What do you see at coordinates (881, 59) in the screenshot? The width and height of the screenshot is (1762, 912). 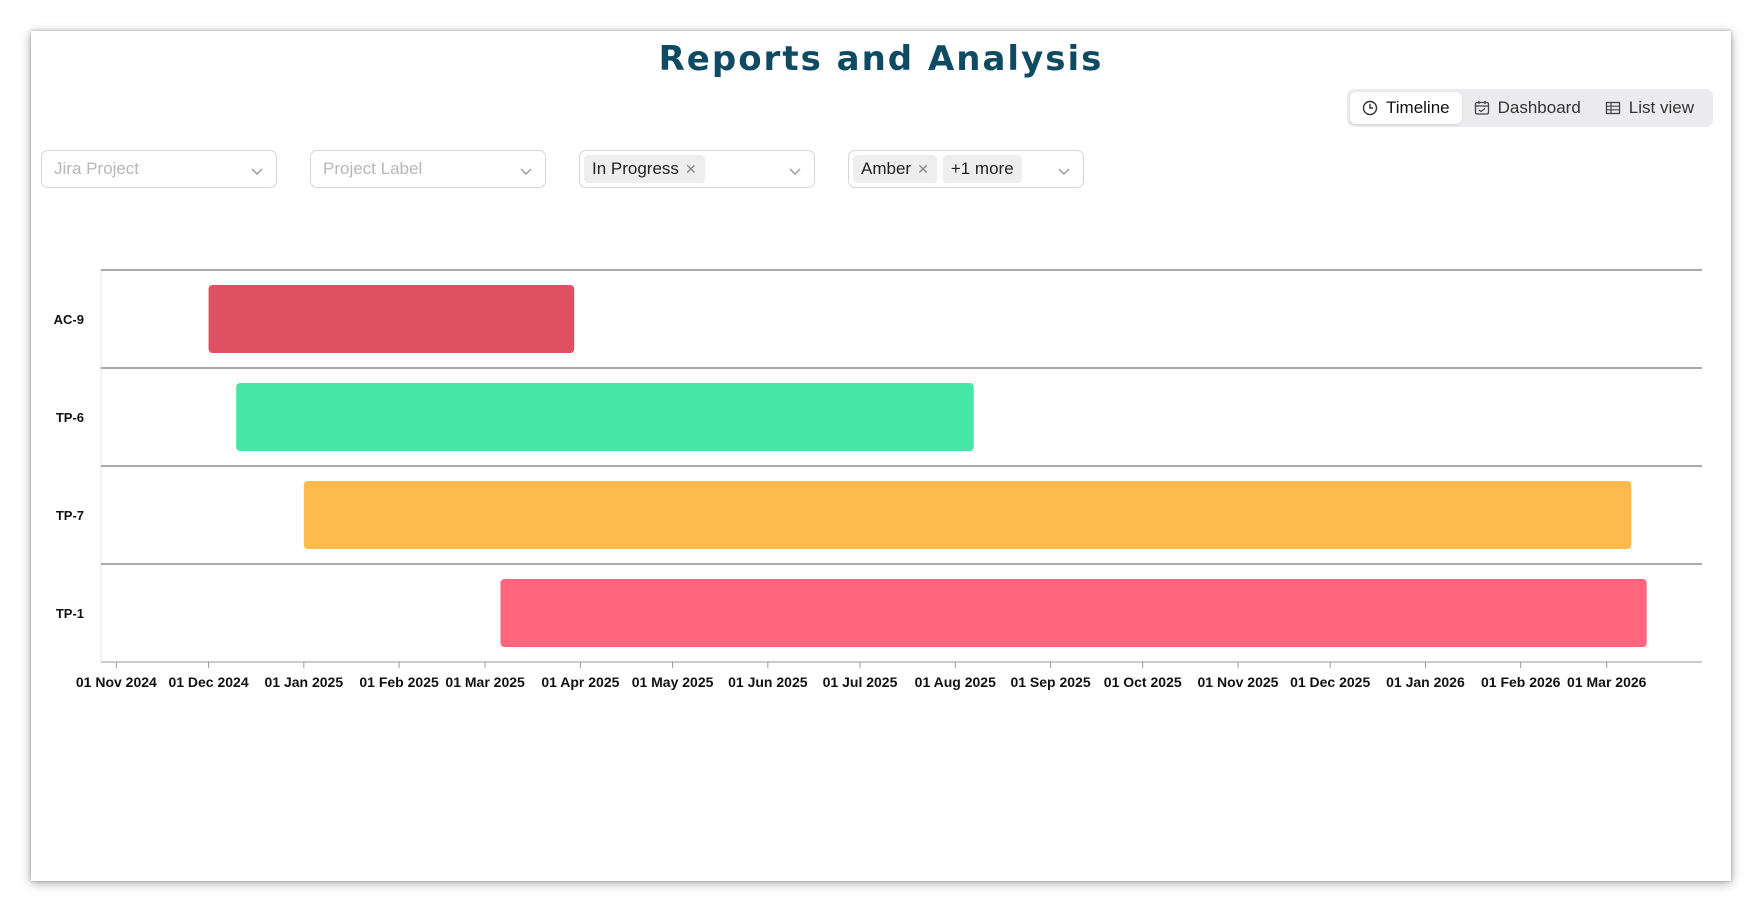 I see `page-title: Reports and Analysis` at bounding box center [881, 59].